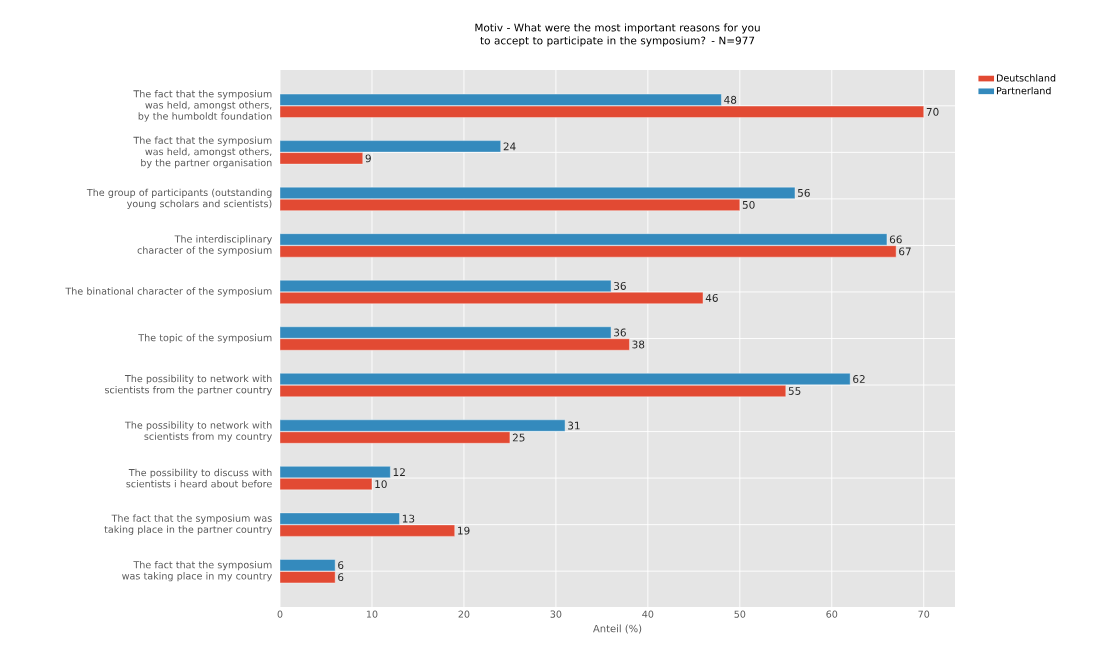 The image size is (1100, 653). What do you see at coordinates (574, 425) in the screenshot?
I see `data-label: 31` at bounding box center [574, 425].